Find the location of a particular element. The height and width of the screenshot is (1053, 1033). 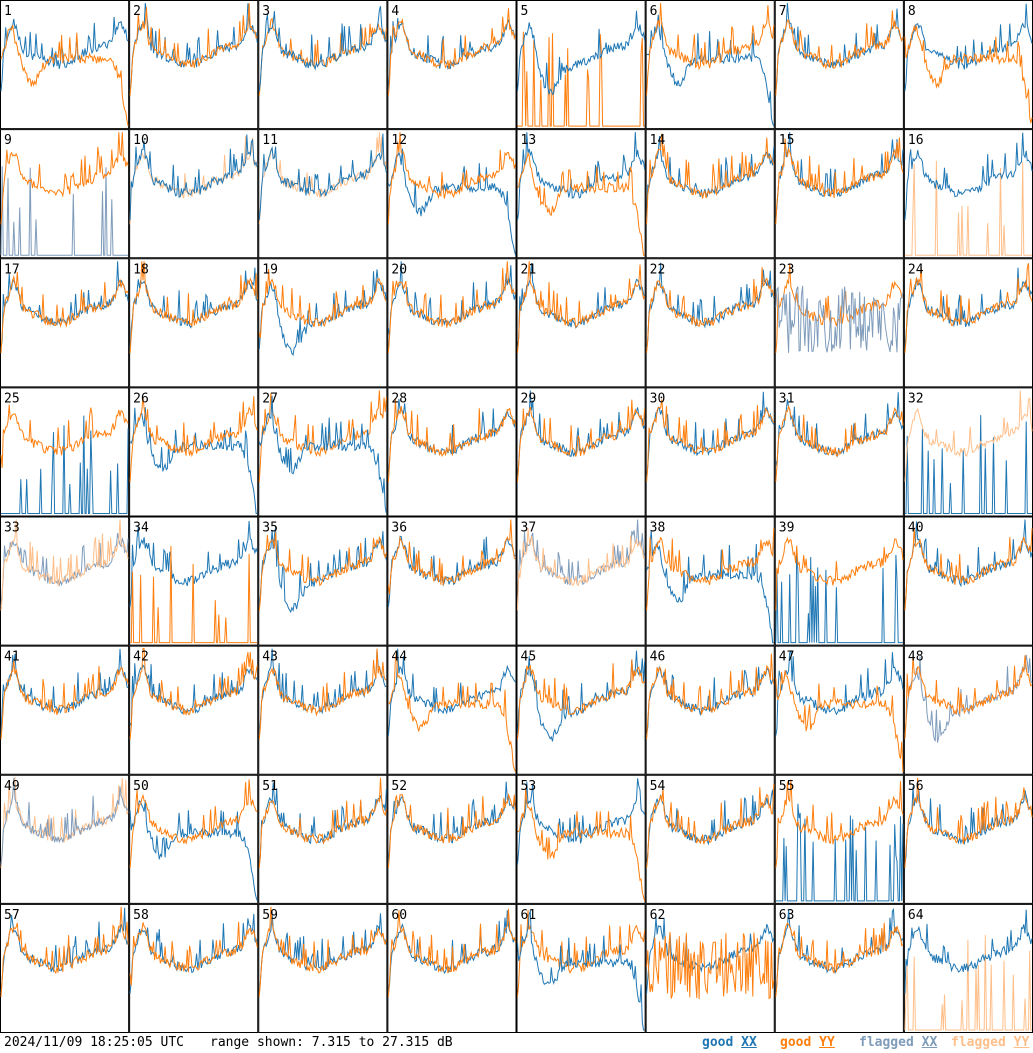

panel-label: 47 is located at coordinates (787, 657).